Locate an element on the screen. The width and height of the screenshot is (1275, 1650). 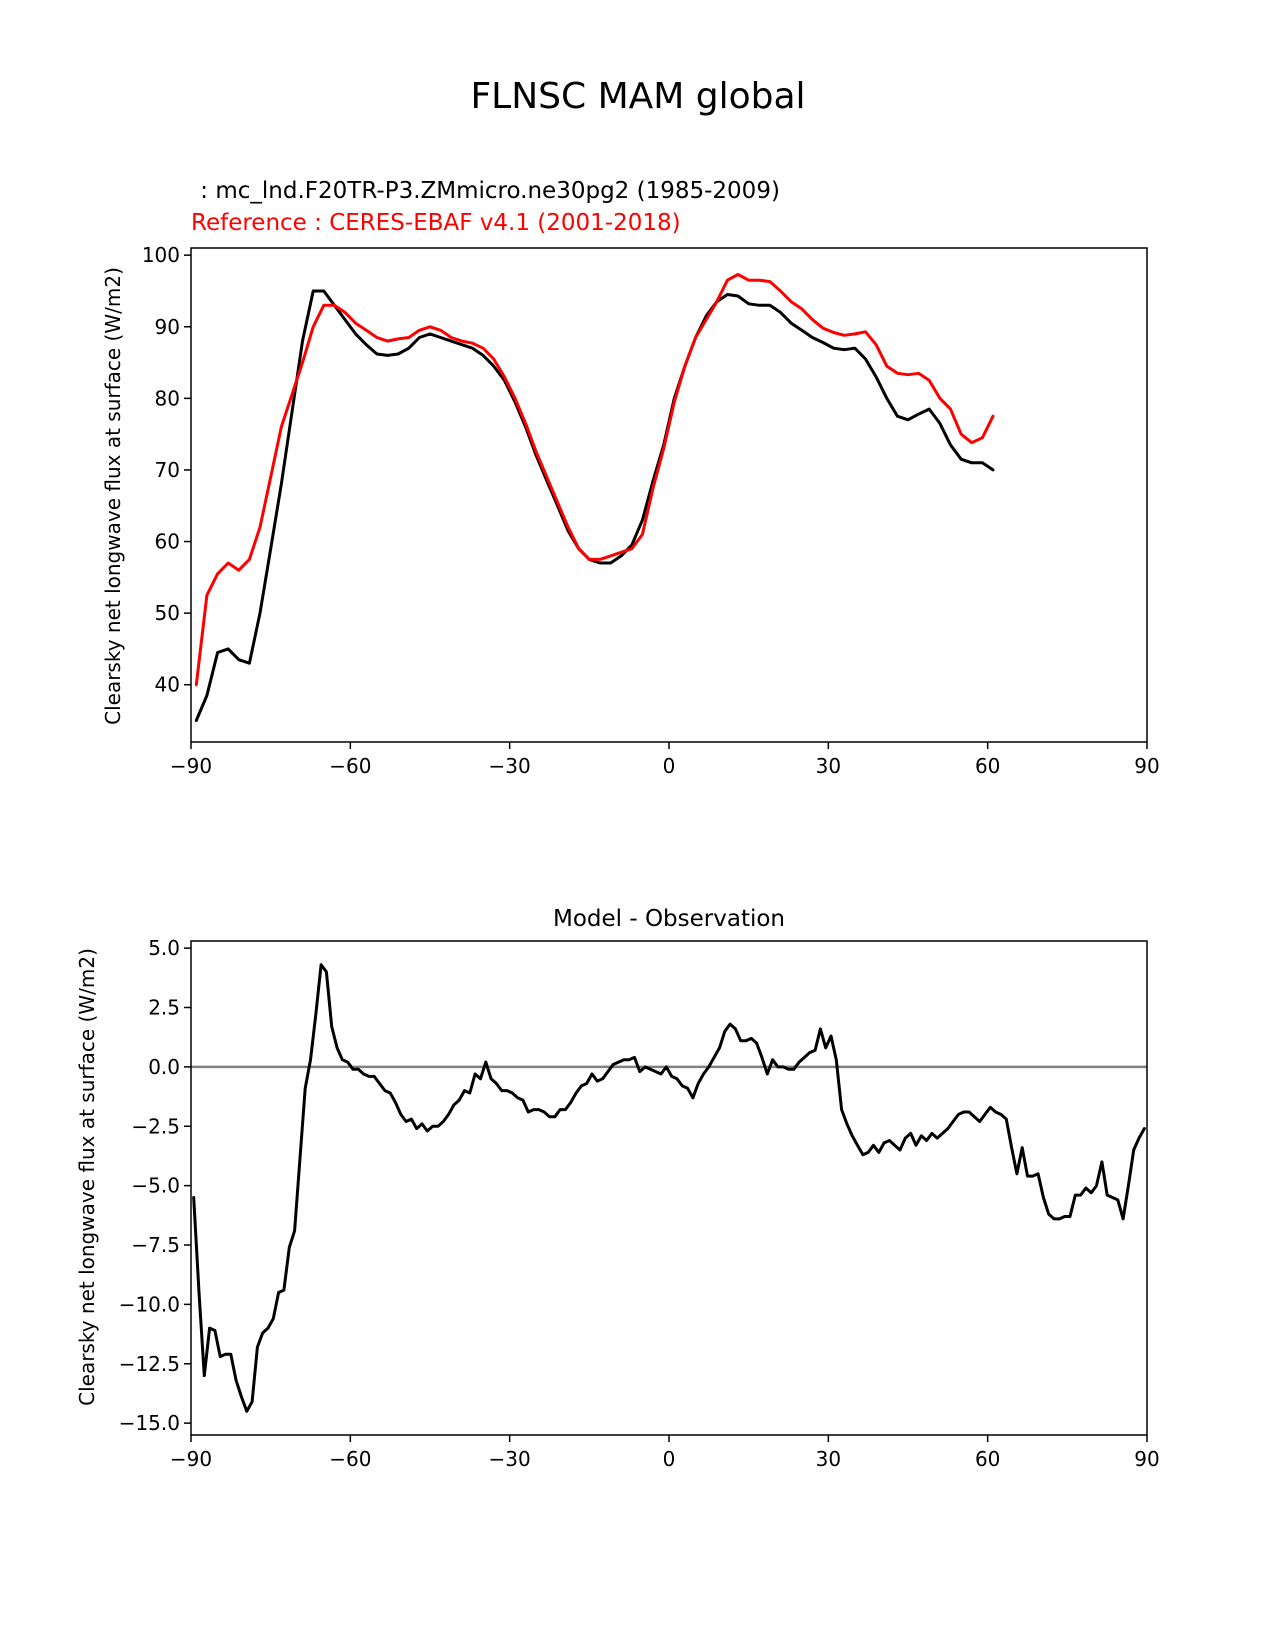
bot-ytick-label: 0.0 is located at coordinates (164, 1067).